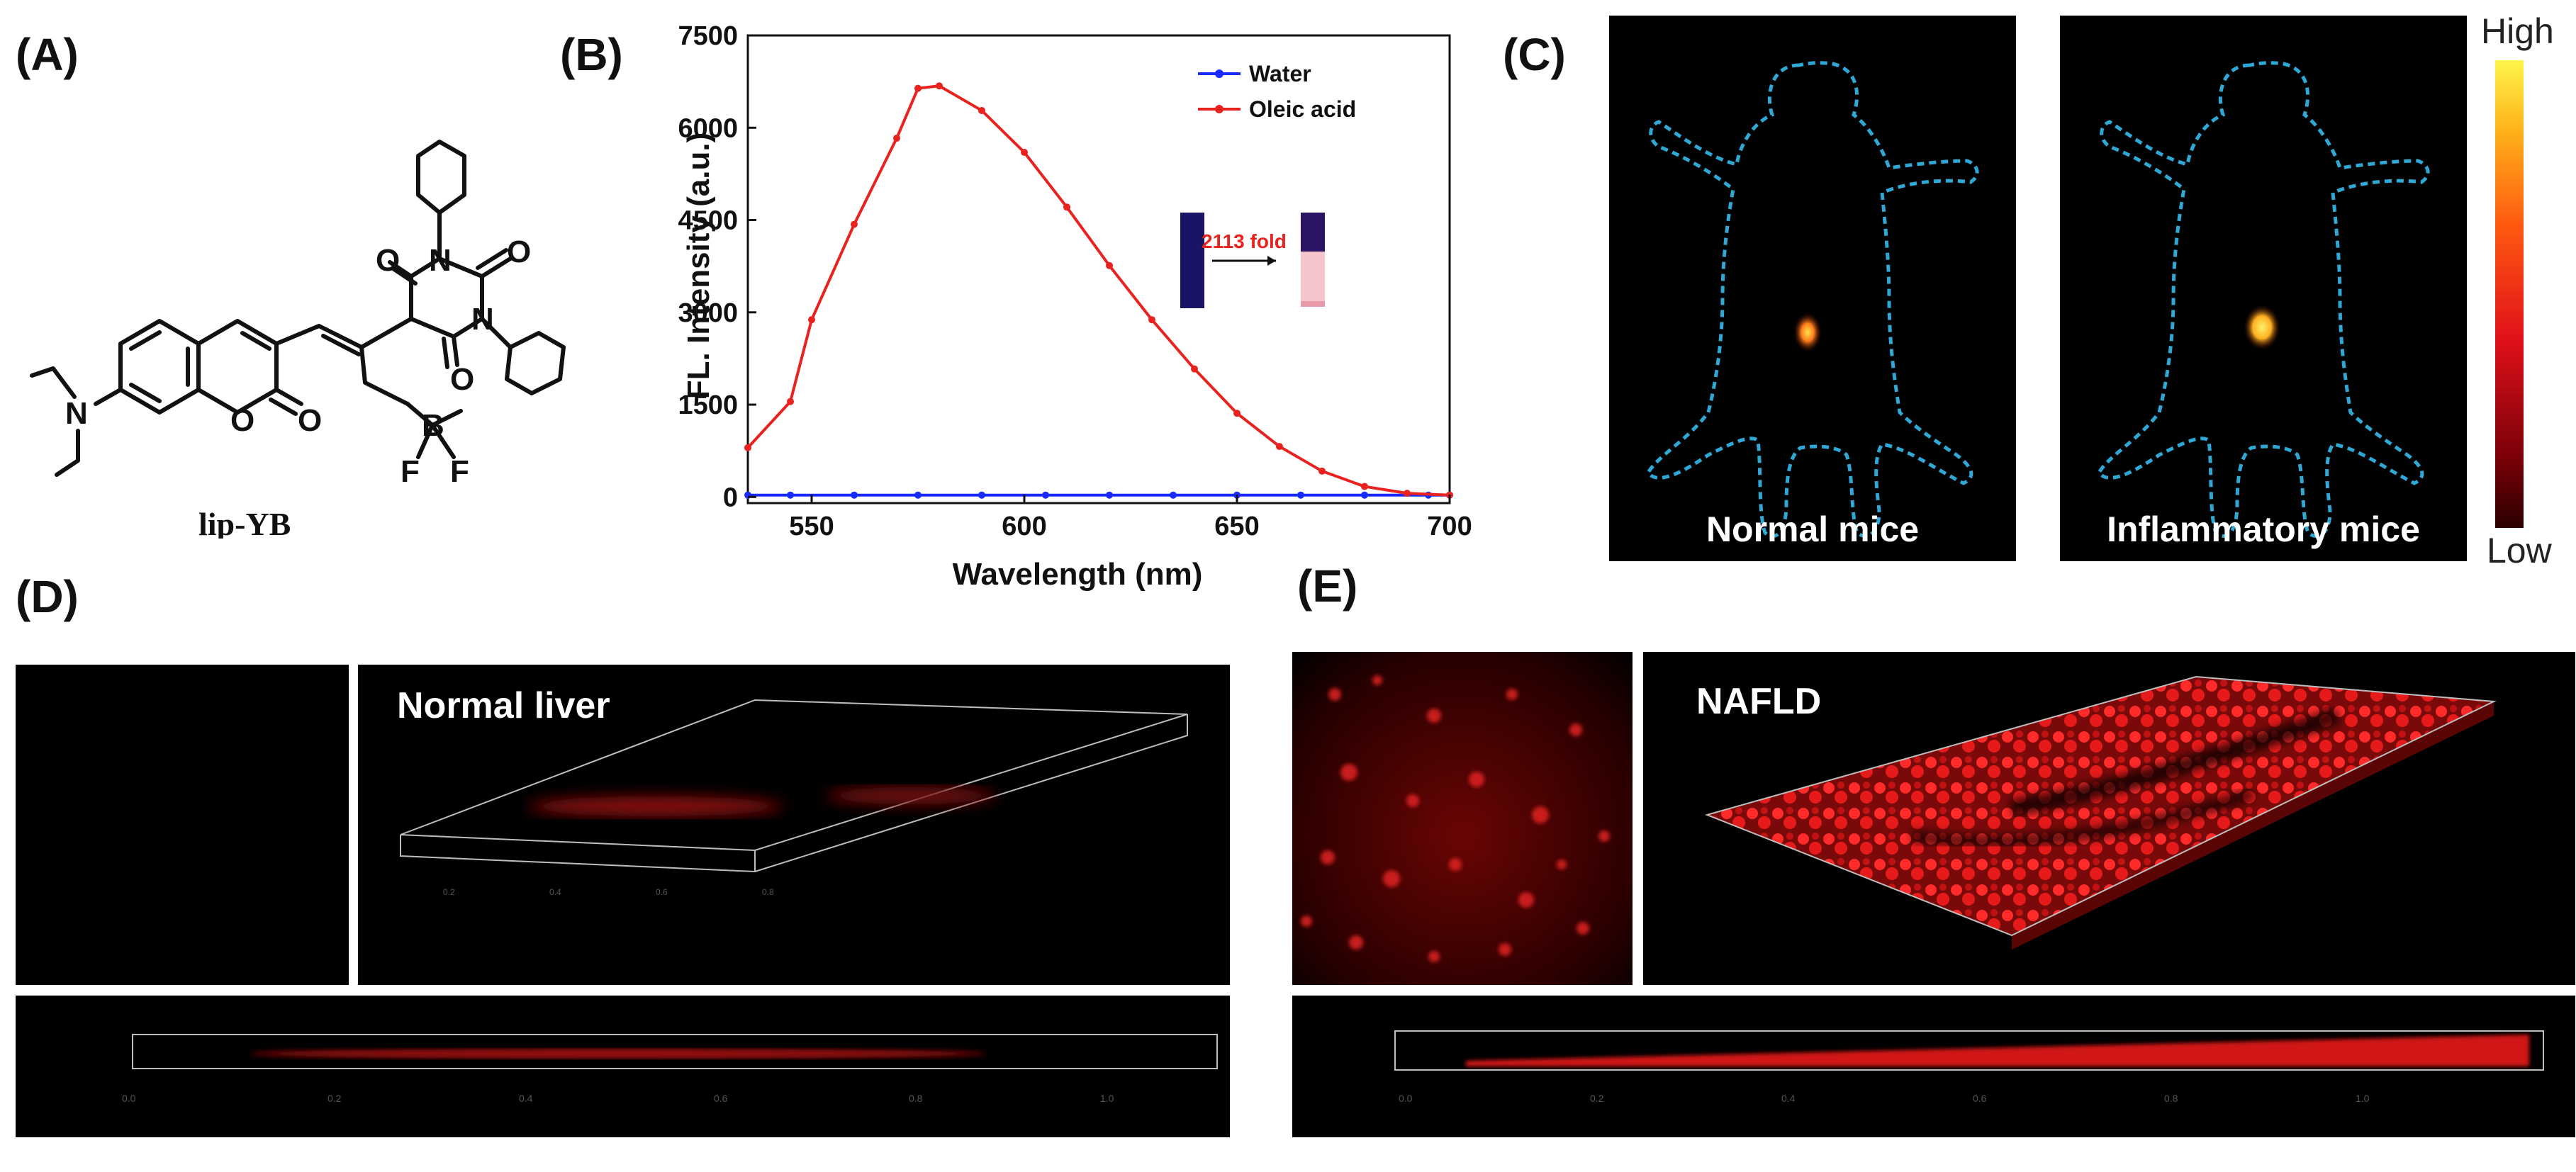  Describe the element at coordinates (1237, 526) in the screenshot. I see `x-tick-label: 650` at that location.